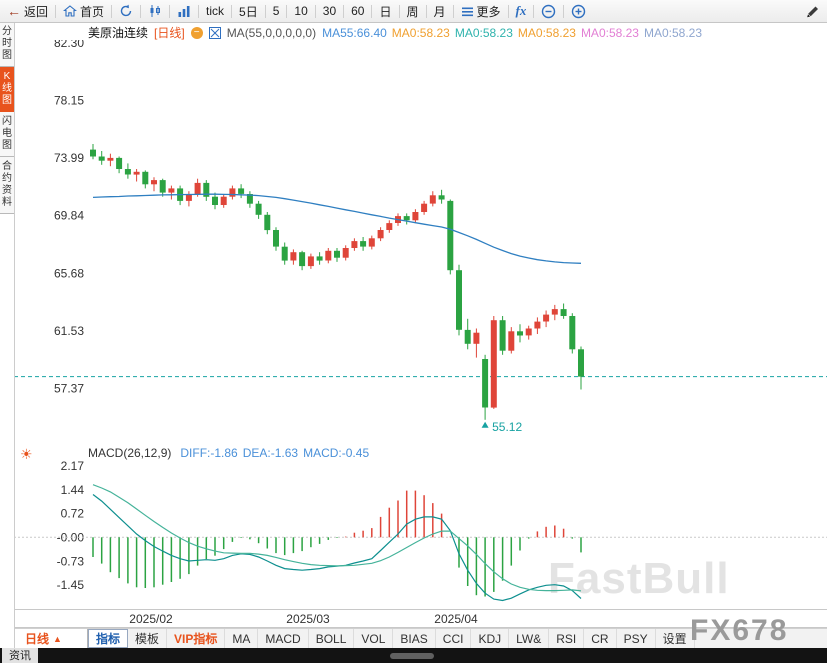 The image size is (827, 664). I want to click on more-button: 更多, so click(481, 11).